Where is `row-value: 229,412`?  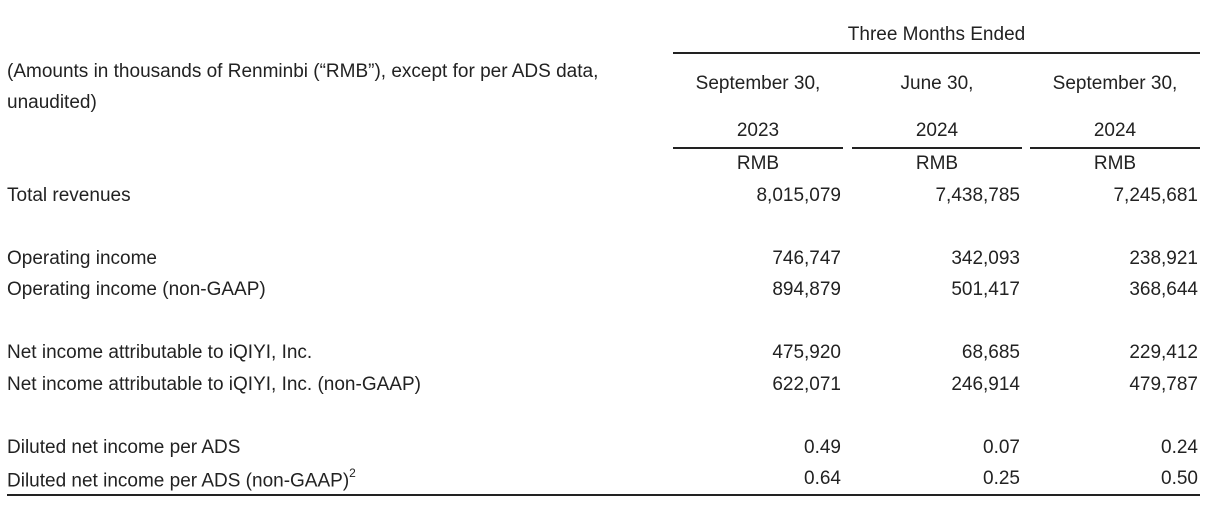
row-value: 229,412 is located at coordinates (1163, 352).